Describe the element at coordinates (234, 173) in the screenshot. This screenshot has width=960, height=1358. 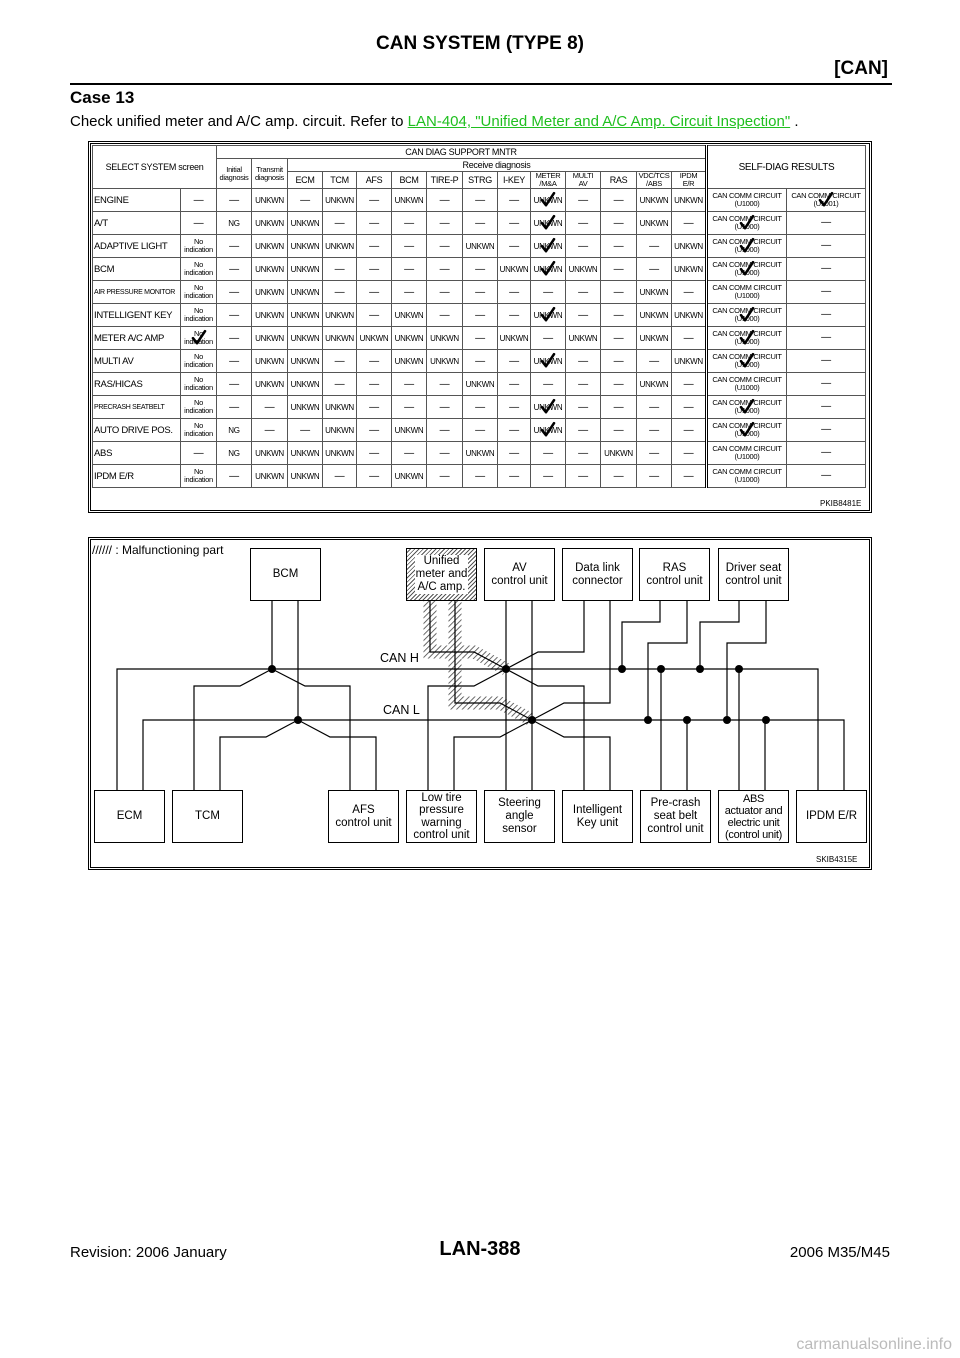
I see `initial-diagnosis-header: Initial diagnosis` at that location.